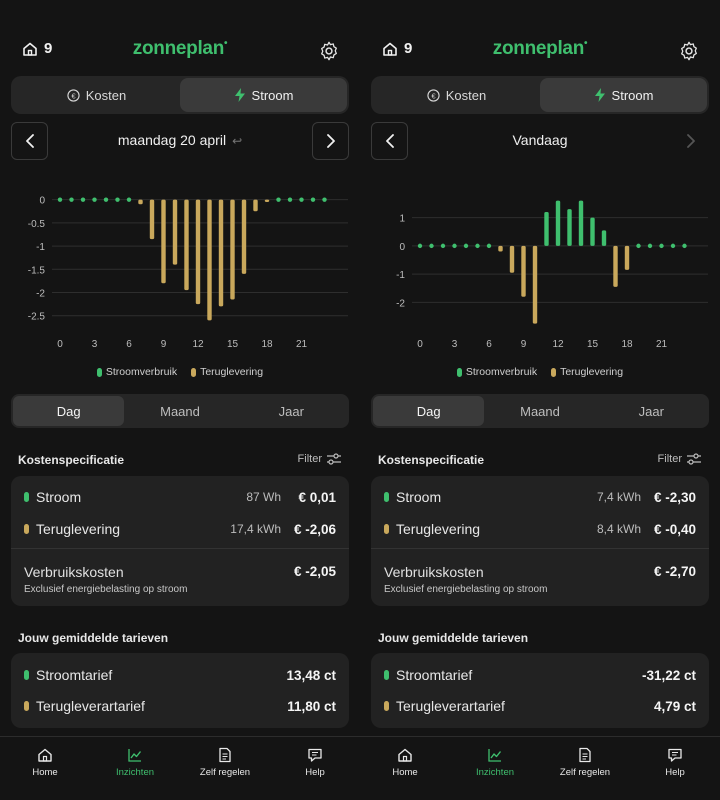 The height and width of the screenshot is (800, 720). What do you see at coordinates (540, 50) in the screenshot?
I see `top-bar: 9 zonneplan•` at bounding box center [540, 50].